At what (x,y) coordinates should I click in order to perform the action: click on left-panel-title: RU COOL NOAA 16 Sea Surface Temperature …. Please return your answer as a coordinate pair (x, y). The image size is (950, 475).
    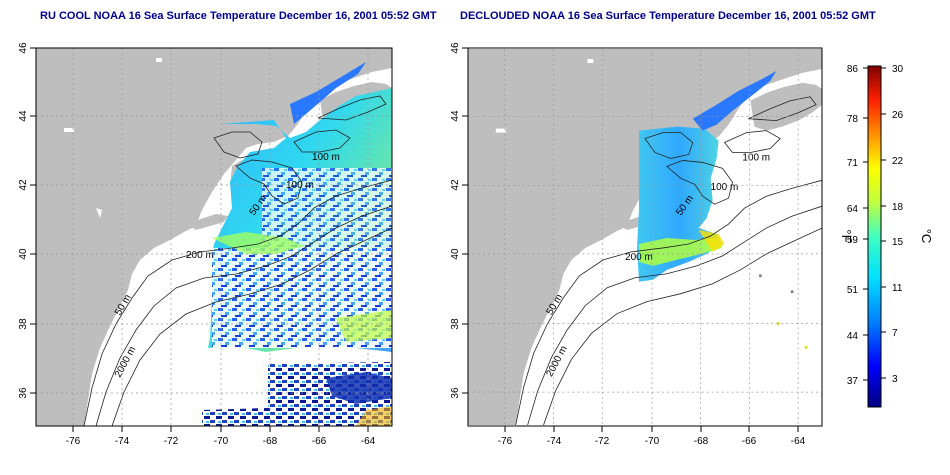
    Looking at the image, I should click on (238, 16).